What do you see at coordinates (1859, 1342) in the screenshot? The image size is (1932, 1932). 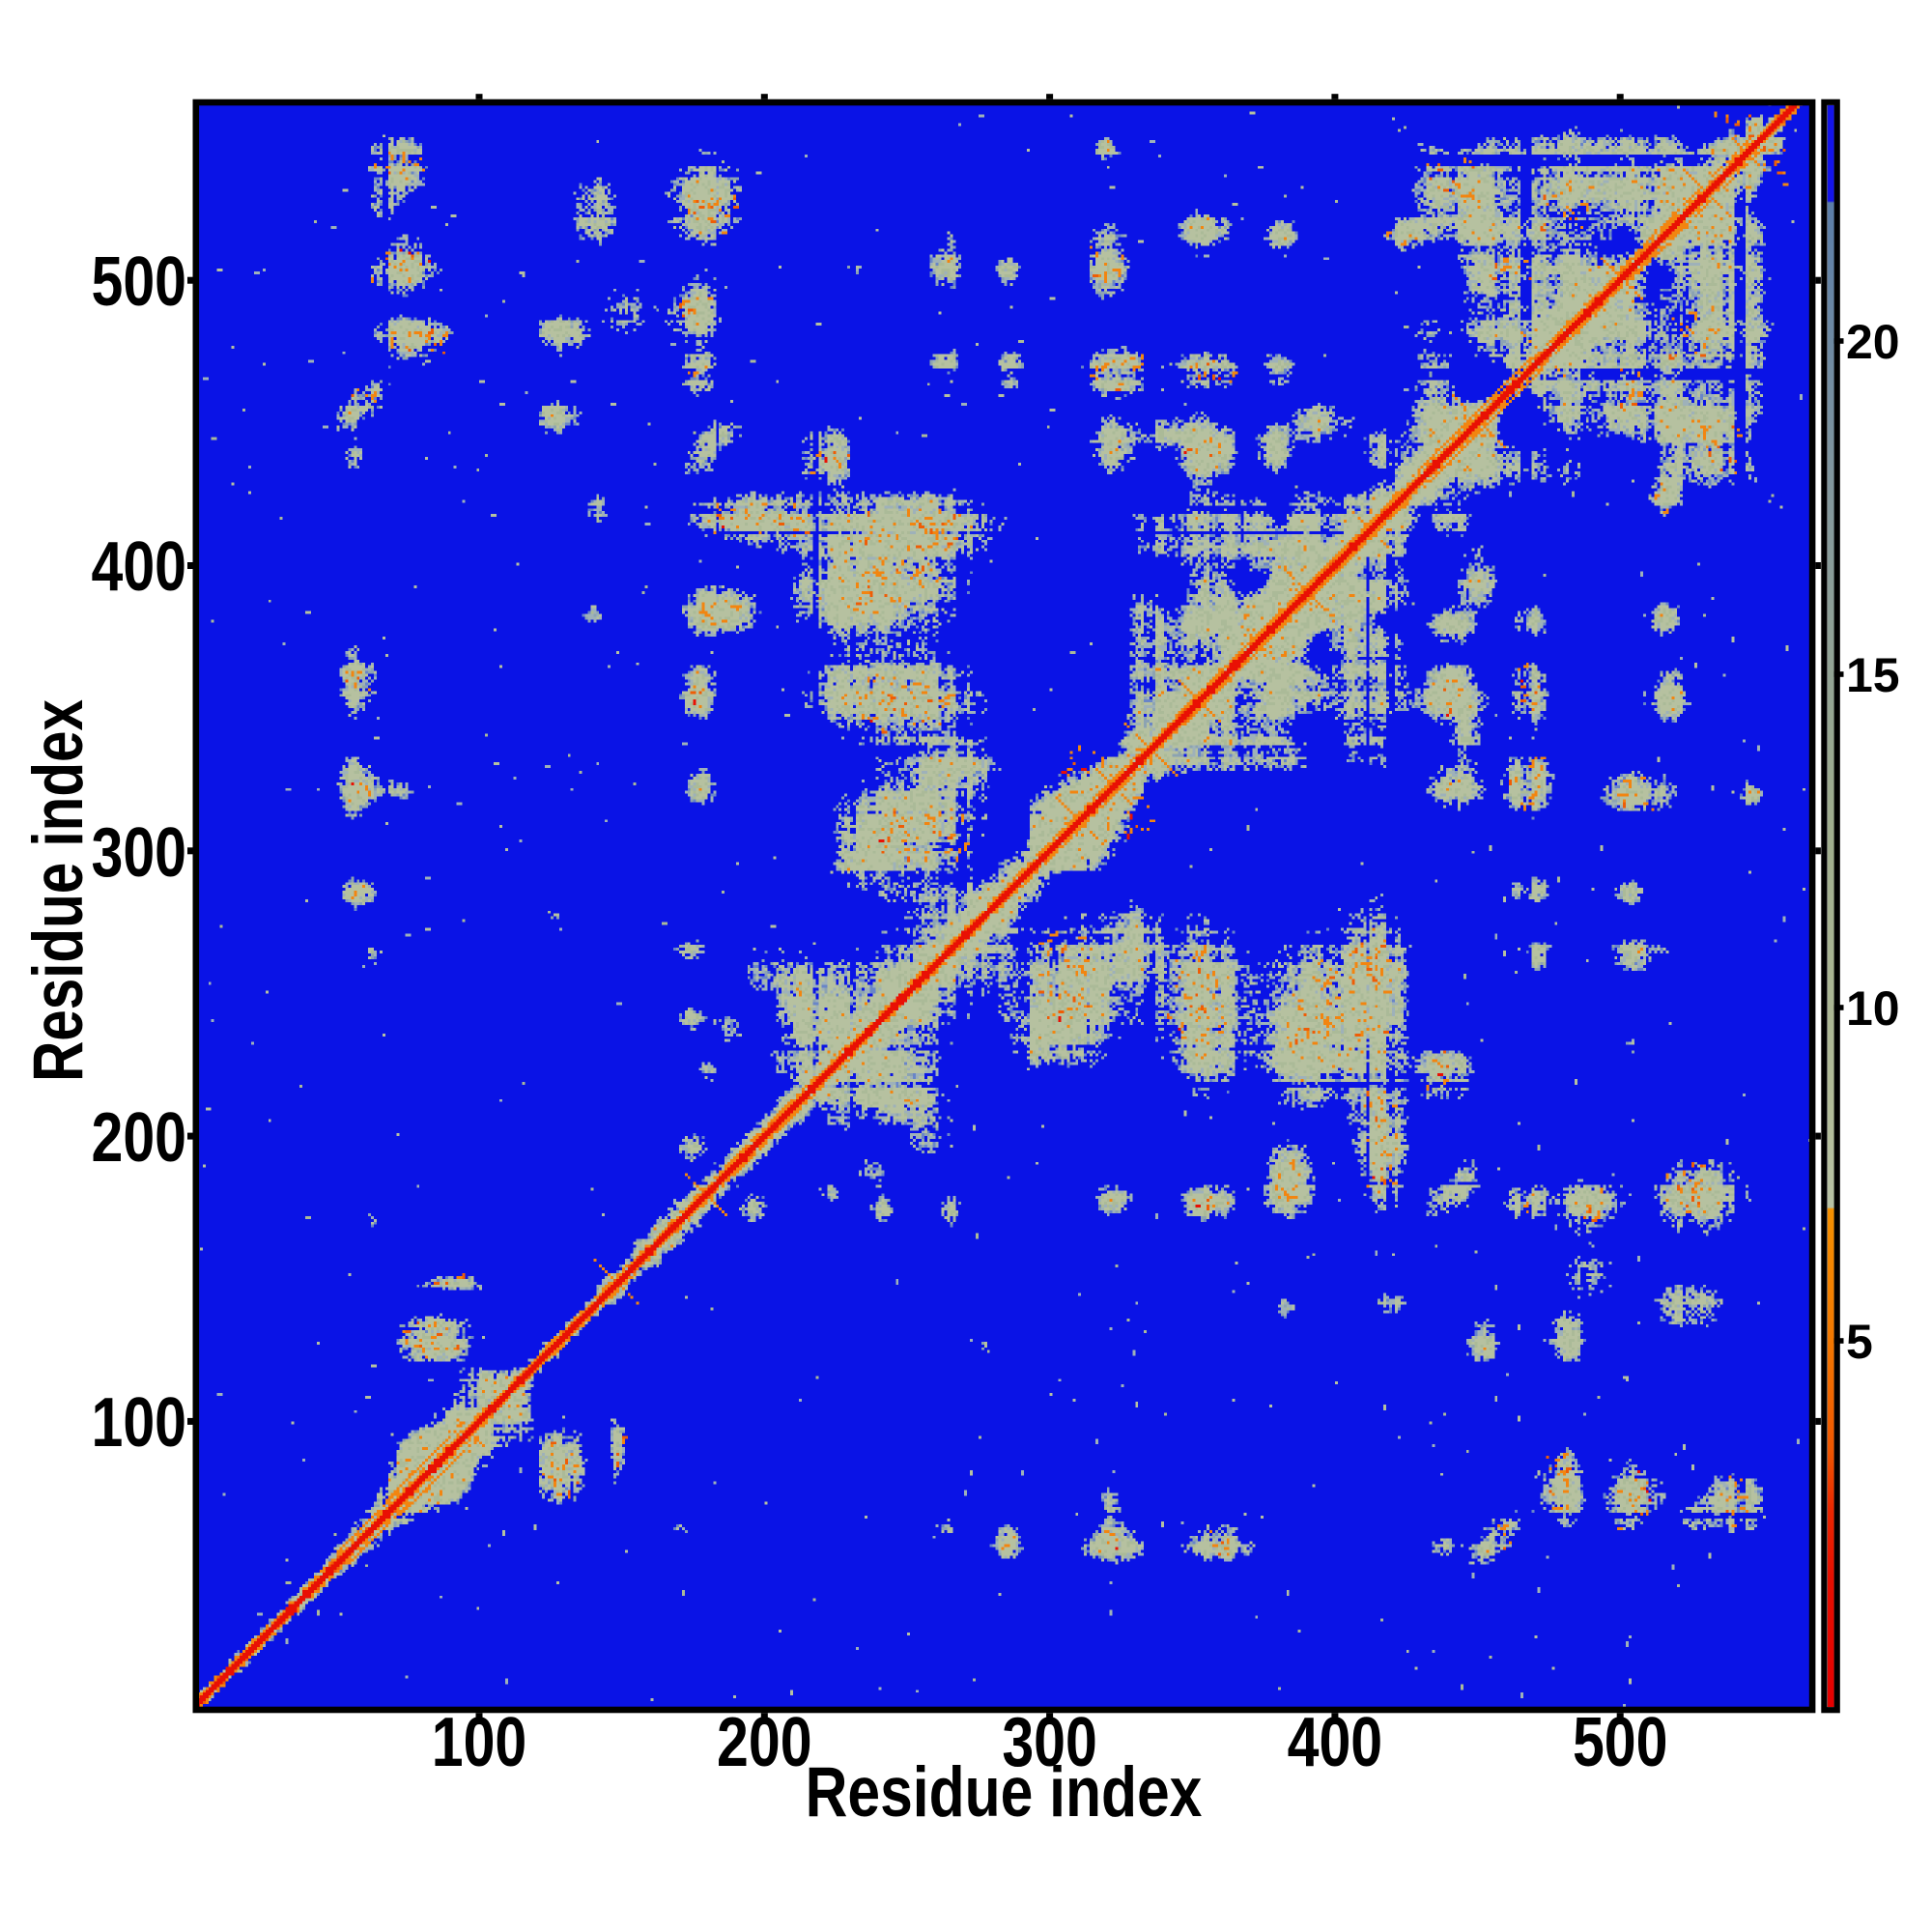 I see `svg-text: 5` at bounding box center [1859, 1342].